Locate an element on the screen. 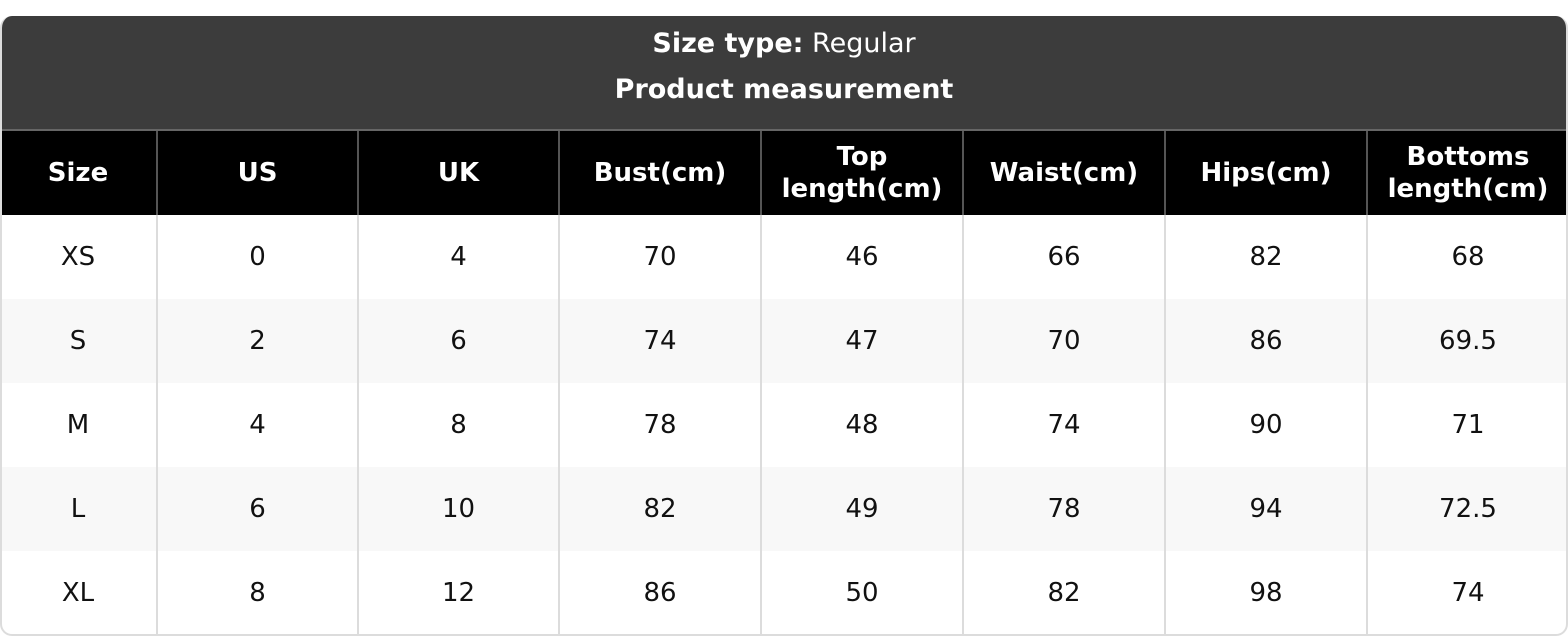 This screenshot has height=636, width=1568. table-cell: 71 is located at coordinates (1466, 425).